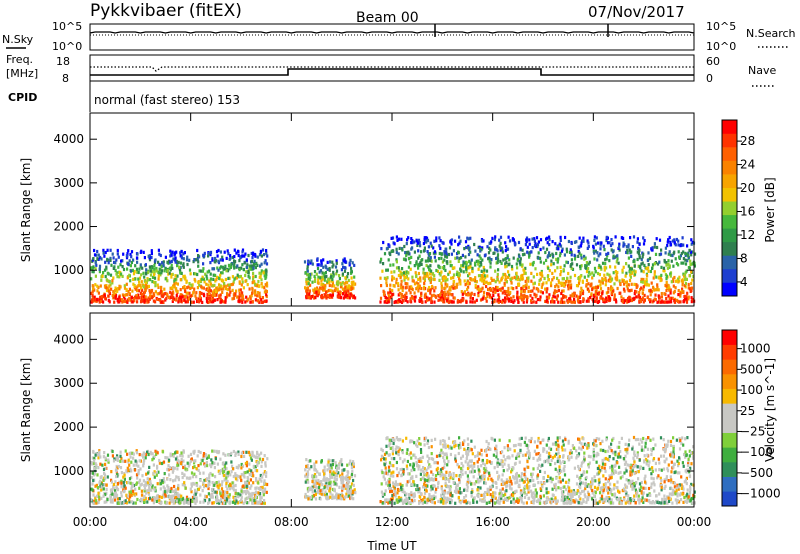 This screenshot has height=554, width=800. Describe the element at coordinates (19, 59) in the screenshot. I see `freq-label: Freq.` at that location.